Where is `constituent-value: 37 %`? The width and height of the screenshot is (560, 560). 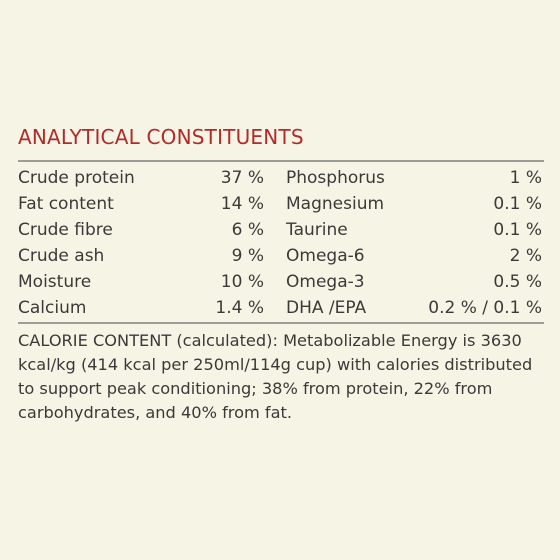
constituent-value: 37 % is located at coordinates (242, 178).